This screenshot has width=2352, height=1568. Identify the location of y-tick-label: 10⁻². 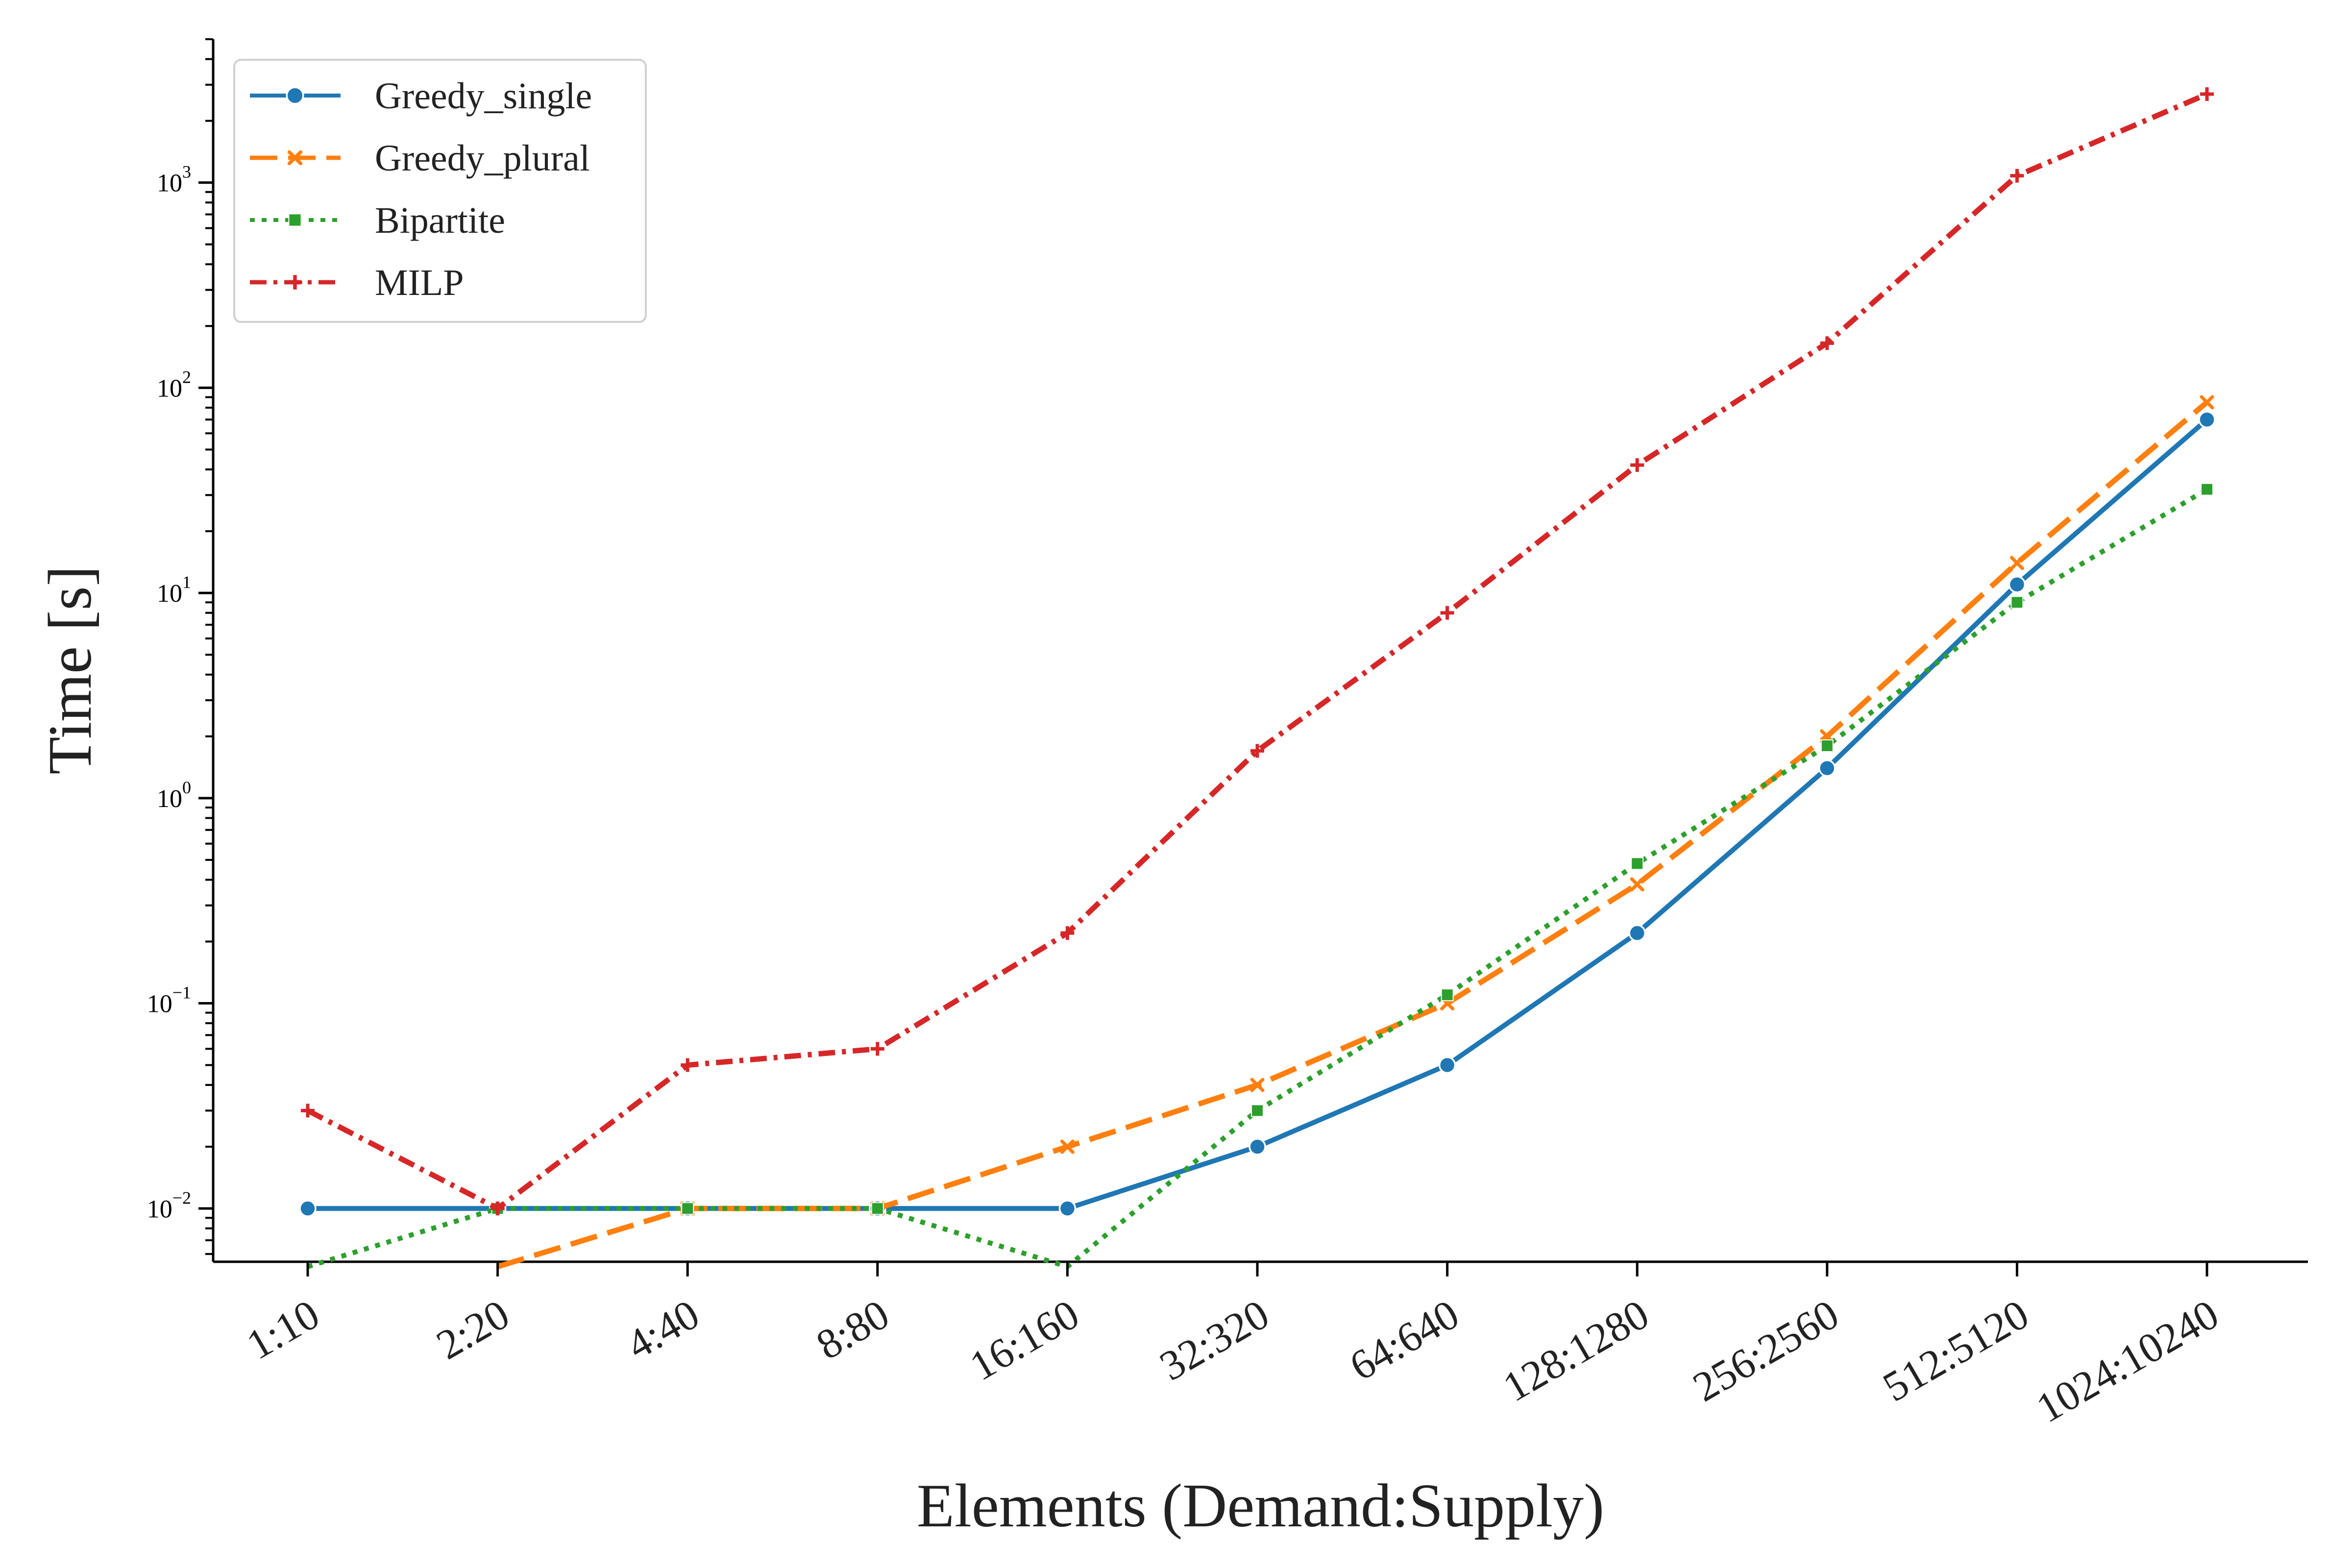
(169, 1205).